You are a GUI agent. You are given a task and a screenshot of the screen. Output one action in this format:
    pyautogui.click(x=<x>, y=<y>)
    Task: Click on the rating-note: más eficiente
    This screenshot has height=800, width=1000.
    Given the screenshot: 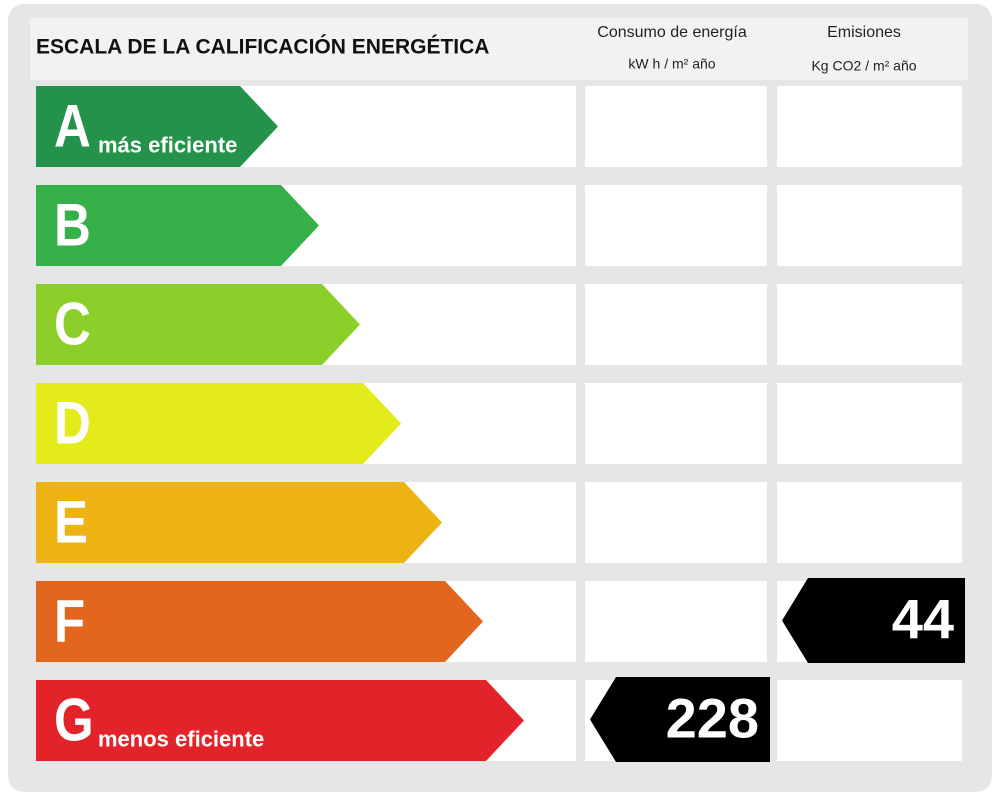 What is the action you would take?
    pyautogui.click(x=167, y=144)
    